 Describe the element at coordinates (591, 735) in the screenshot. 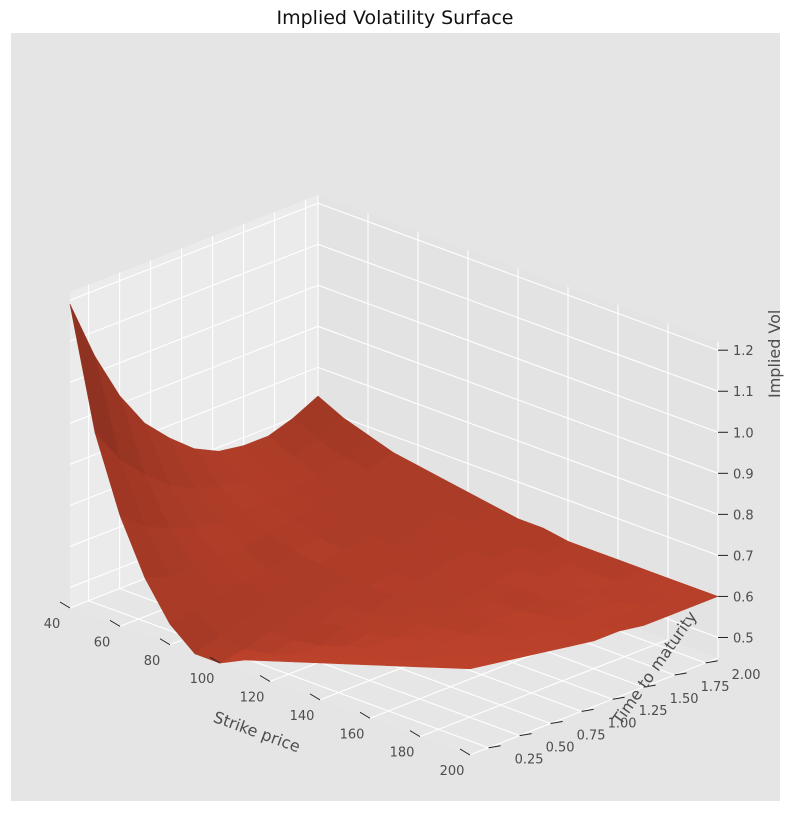

I see `y-tick-label: 0.75` at that location.